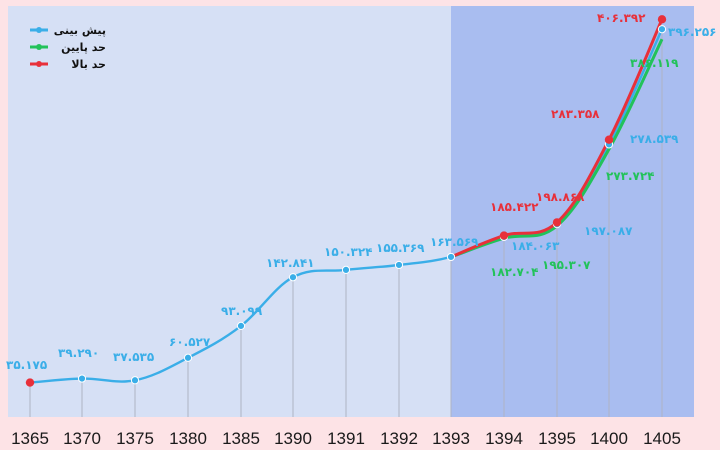  I want to click on data-label-forecast-1405: ۳۹۶.۲۵۶, so click(692, 32).